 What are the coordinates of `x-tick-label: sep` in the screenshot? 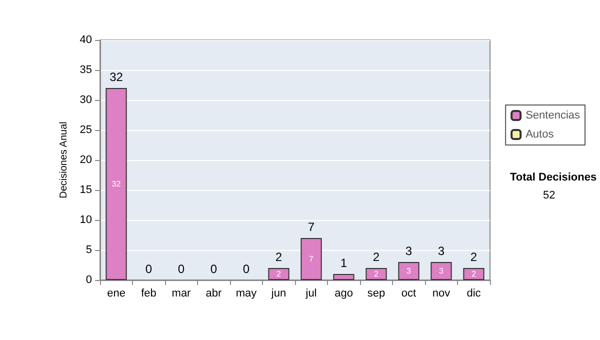 It's located at (376, 294).